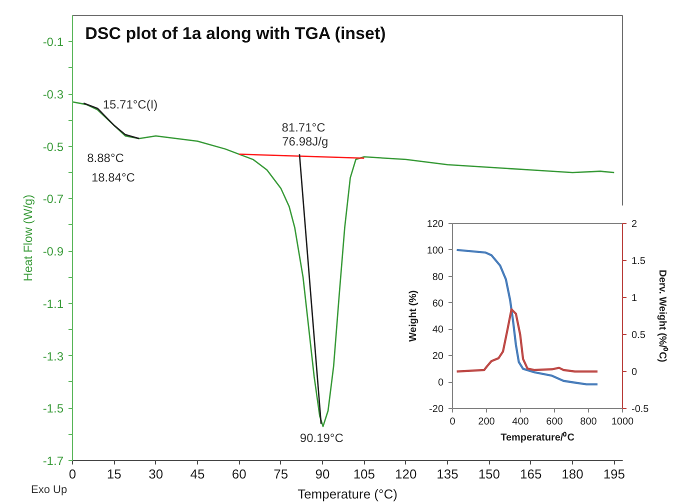 The height and width of the screenshot is (504, 684). I want to click on annotation: 81.71°C, so click(304, 127).